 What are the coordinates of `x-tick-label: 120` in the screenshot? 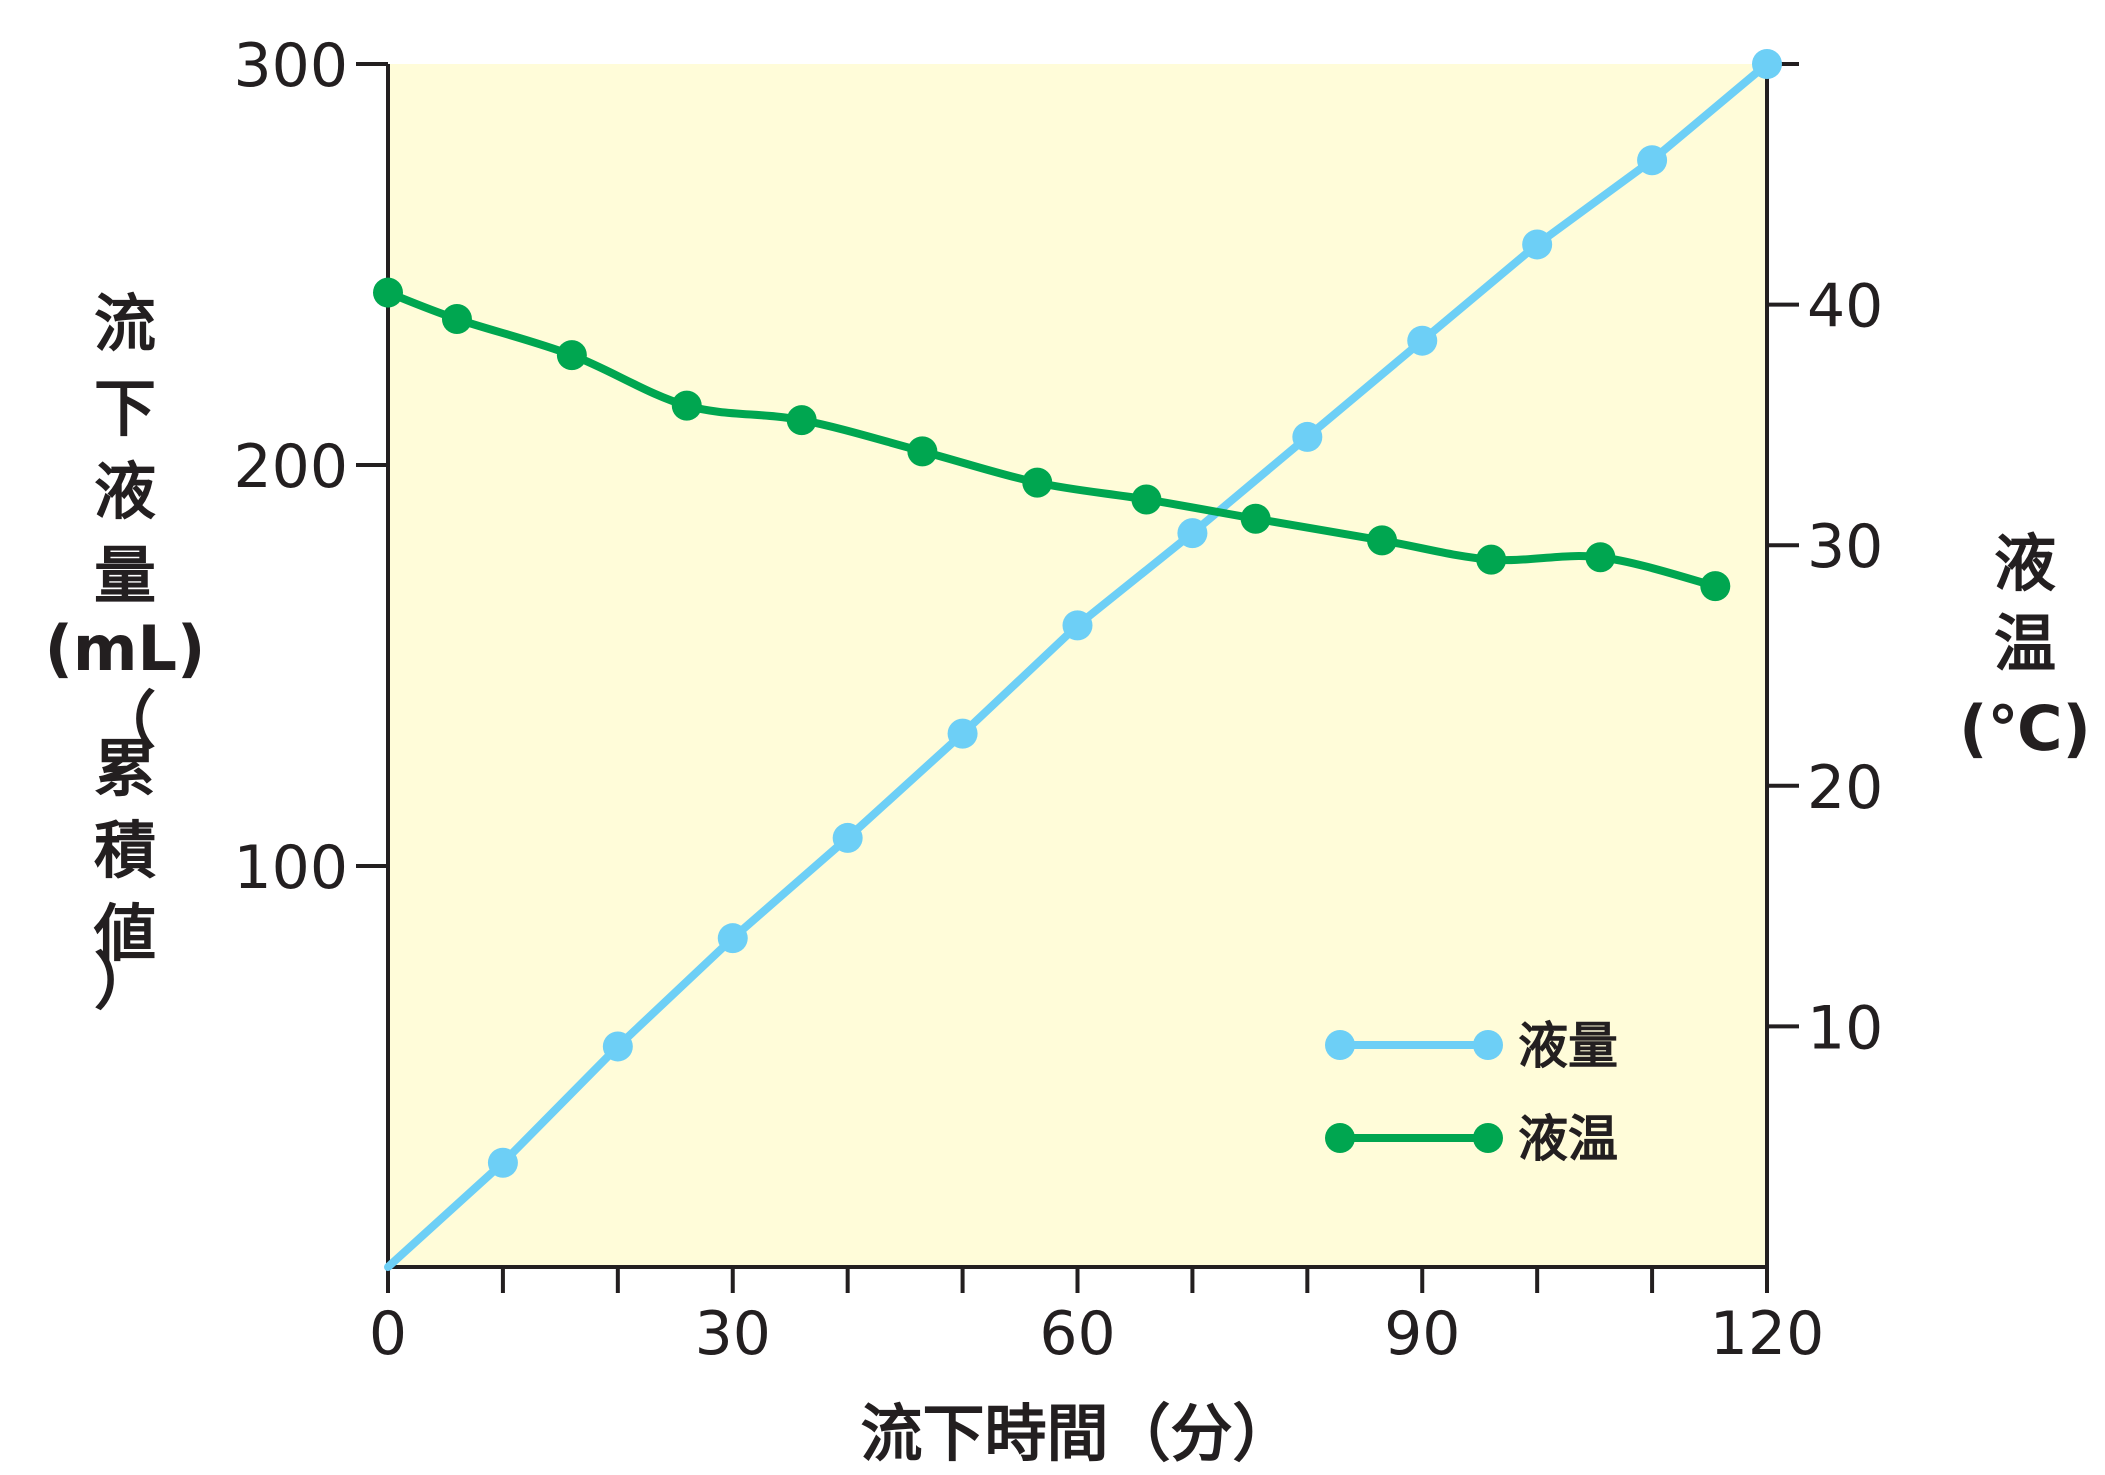 It's located at (1767, 1334).